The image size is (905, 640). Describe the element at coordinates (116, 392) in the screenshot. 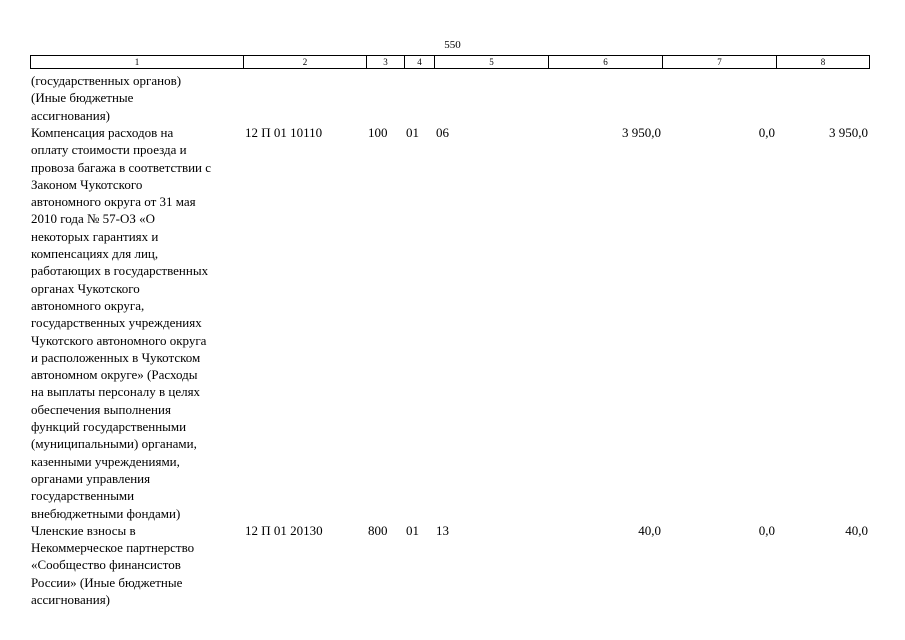

I see `cell-text: на выплаты персоналу в целях` at that location.